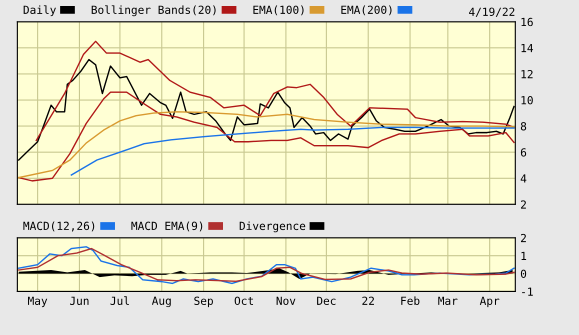  What do you see at coordinates (523, 152) in the screenshot?
I see `y-tick-label: 6` at bounding box center [523, 152].